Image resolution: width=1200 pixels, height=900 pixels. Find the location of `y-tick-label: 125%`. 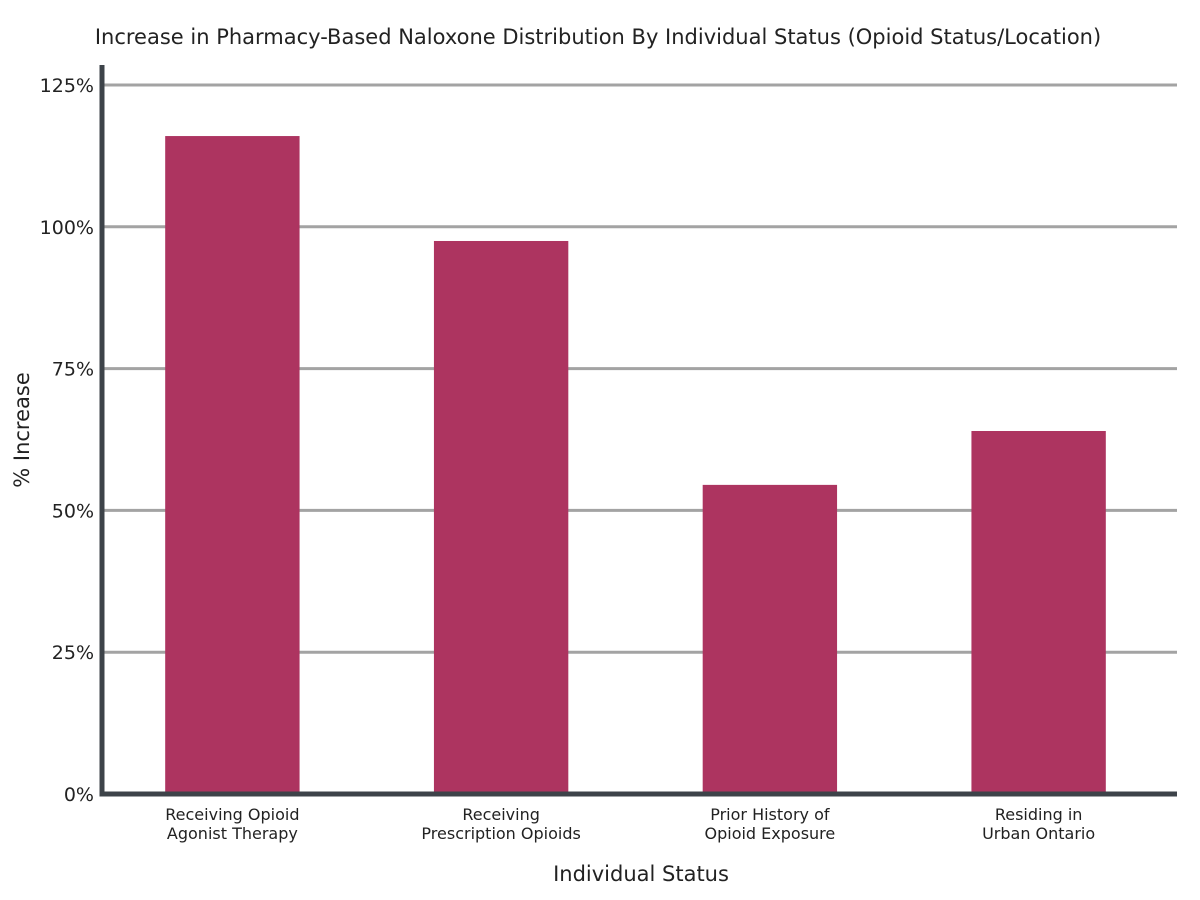

y-tick-label: 125% is located at coordinates (67, 86).